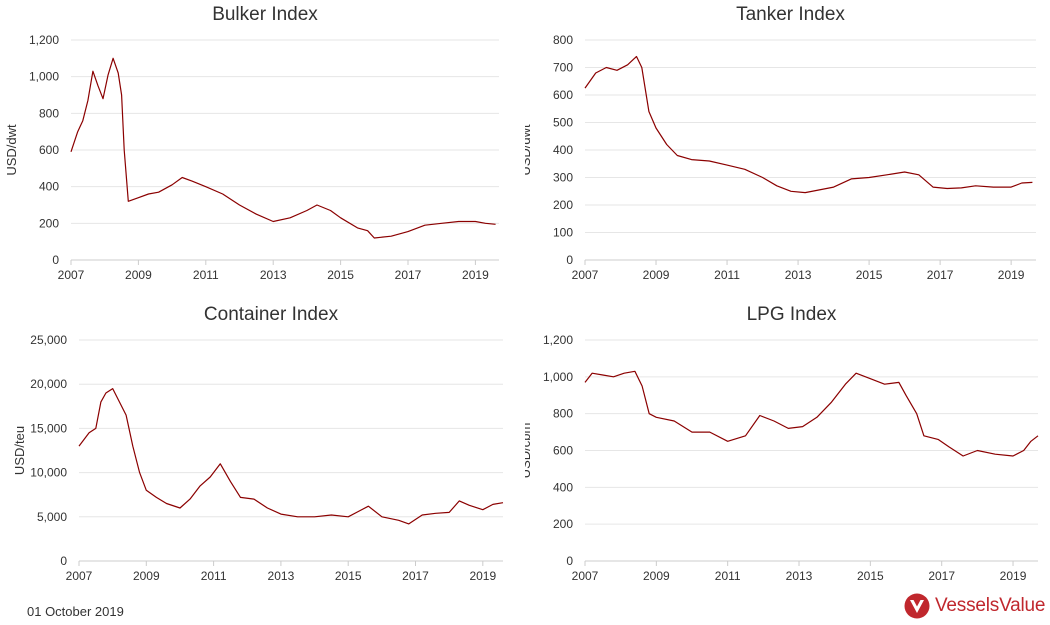  Describe the element at coordinates (563, 123) in the screenshot. I see `y-tick-label: 500` at that location.